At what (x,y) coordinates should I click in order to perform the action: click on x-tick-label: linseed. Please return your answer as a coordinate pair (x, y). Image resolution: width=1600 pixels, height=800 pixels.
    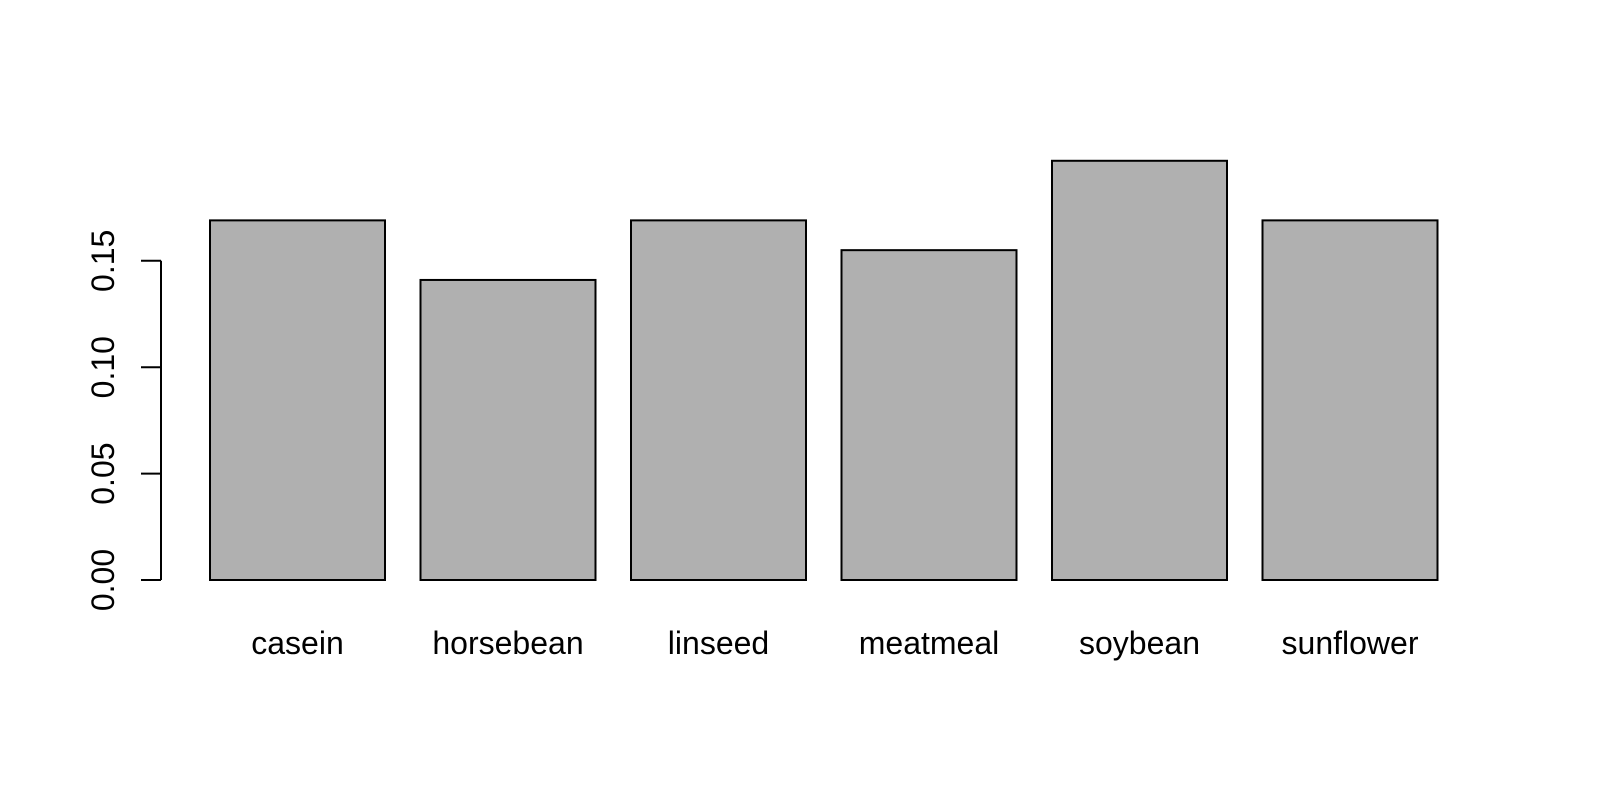
    Looking at the image, I should click on (718, 643).